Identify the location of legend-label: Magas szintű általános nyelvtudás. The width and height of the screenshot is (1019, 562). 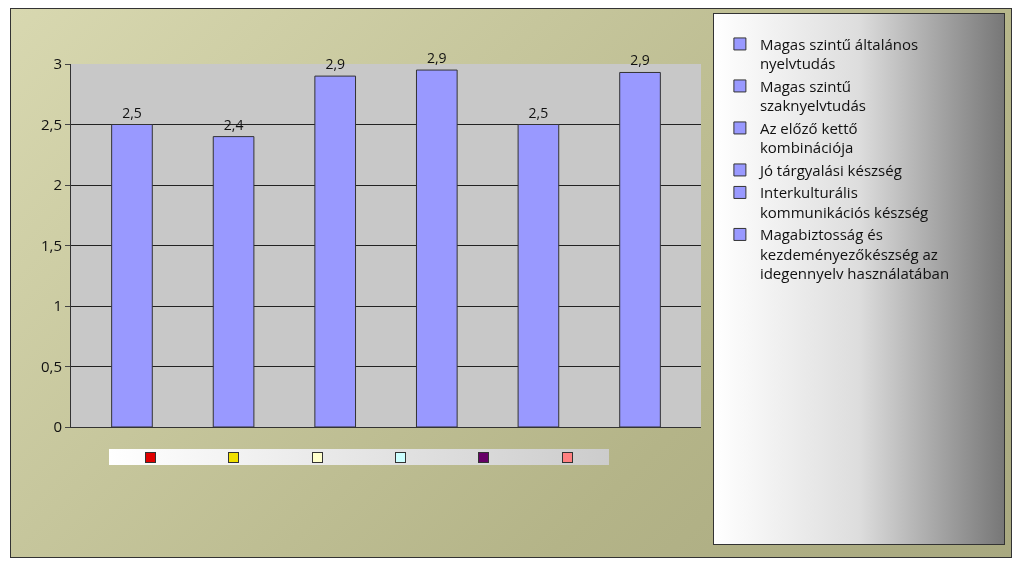
(839, 53).